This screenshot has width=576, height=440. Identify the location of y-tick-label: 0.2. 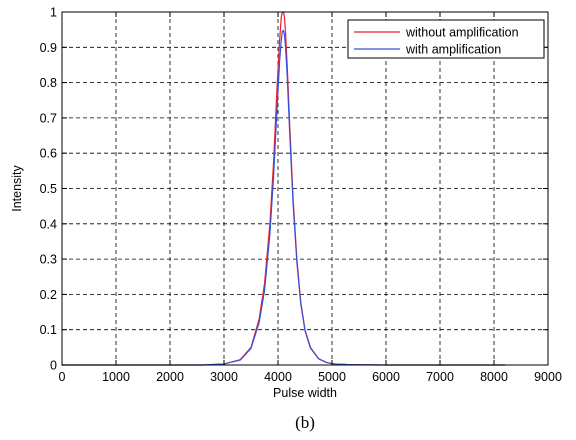
(48, 295).